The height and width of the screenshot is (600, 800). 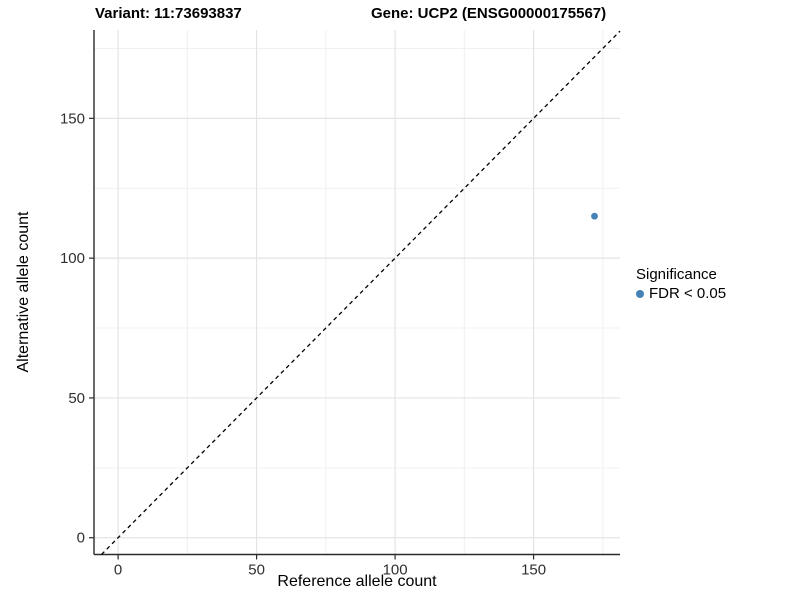 What do you see at coordinates (640, 293) in the screenshot?
I see `legend-point-swatch` at bounding box center [640, 293].